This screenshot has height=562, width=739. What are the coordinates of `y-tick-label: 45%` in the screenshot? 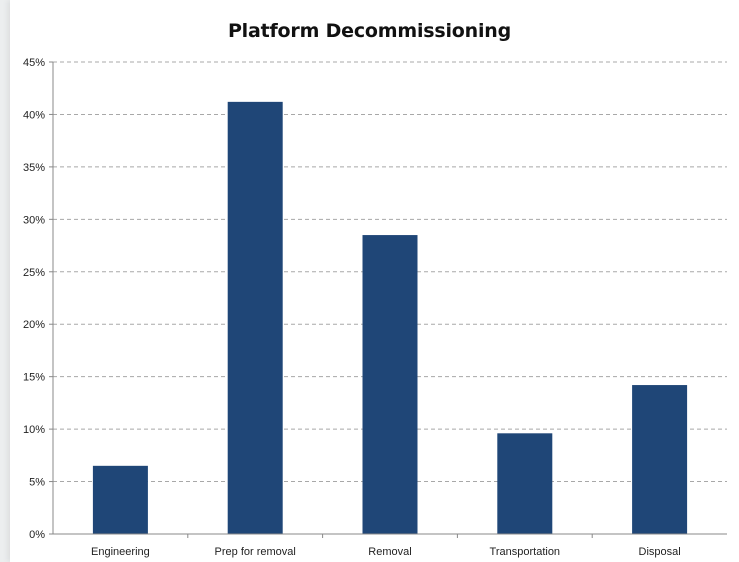 It's located at (34, 63).